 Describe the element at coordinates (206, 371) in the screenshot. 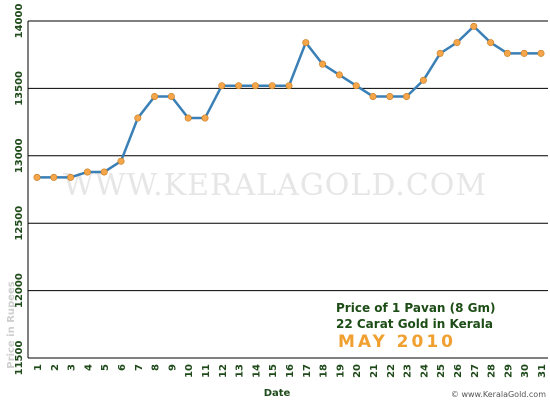

I see `x-tick-label: 11` at that location.